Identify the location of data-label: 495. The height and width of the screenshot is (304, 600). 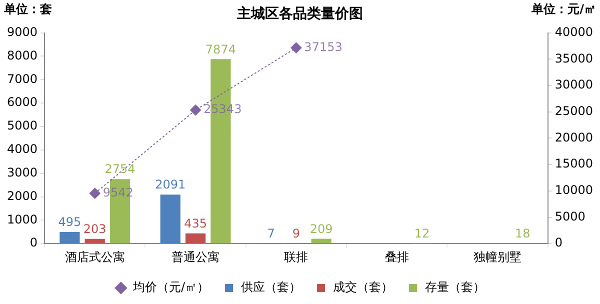
(70, 222).